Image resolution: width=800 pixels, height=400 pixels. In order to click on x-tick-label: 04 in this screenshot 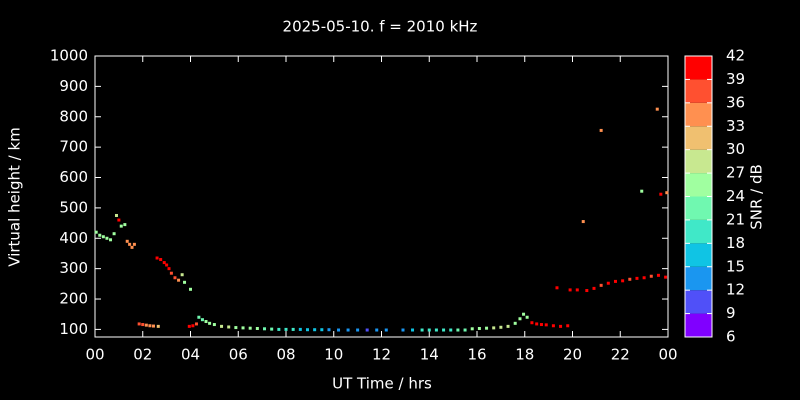, I will do `click(190, 355)`.